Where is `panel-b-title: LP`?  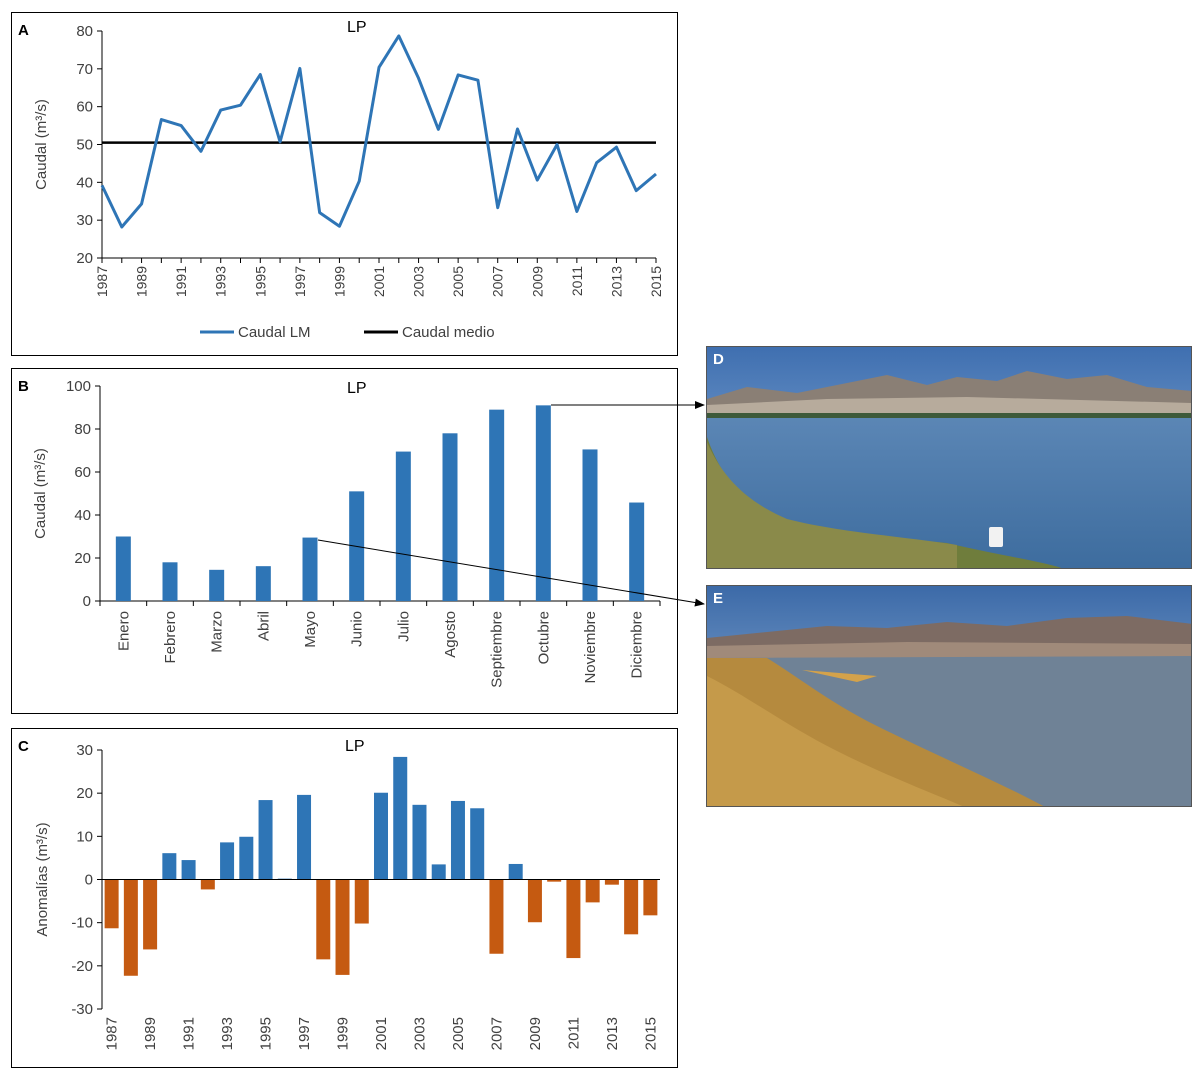 panel-b-title: LP is located at coordinates (357, 388).